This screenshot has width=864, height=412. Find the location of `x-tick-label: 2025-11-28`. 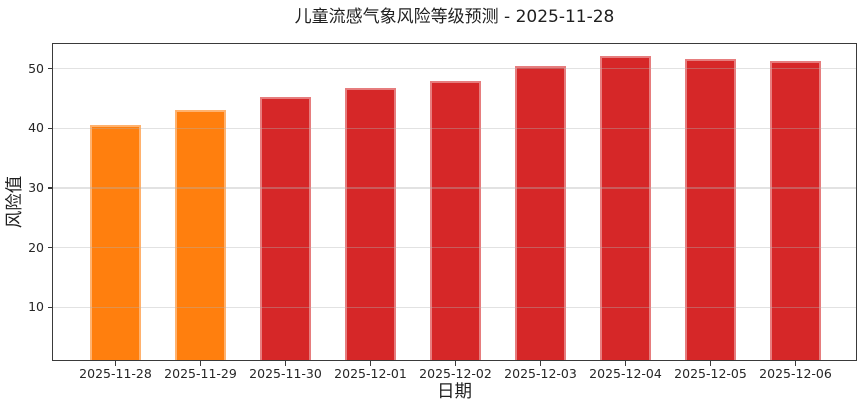

x-tick-label: 2025-11-28 is located at coordinates (115, 373).